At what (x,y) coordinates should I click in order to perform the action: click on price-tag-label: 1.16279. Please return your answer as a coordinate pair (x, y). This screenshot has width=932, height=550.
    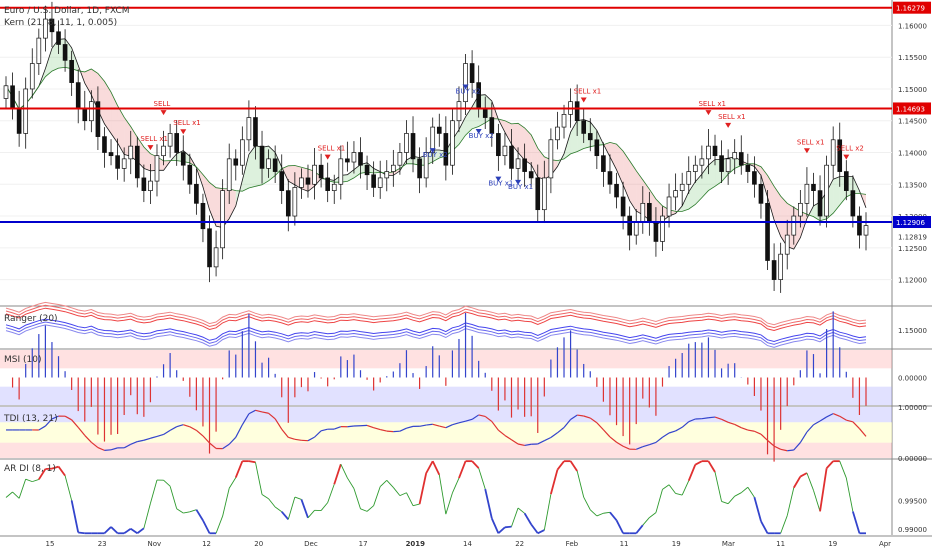
    Looking at the image, I should click on (910, 9).